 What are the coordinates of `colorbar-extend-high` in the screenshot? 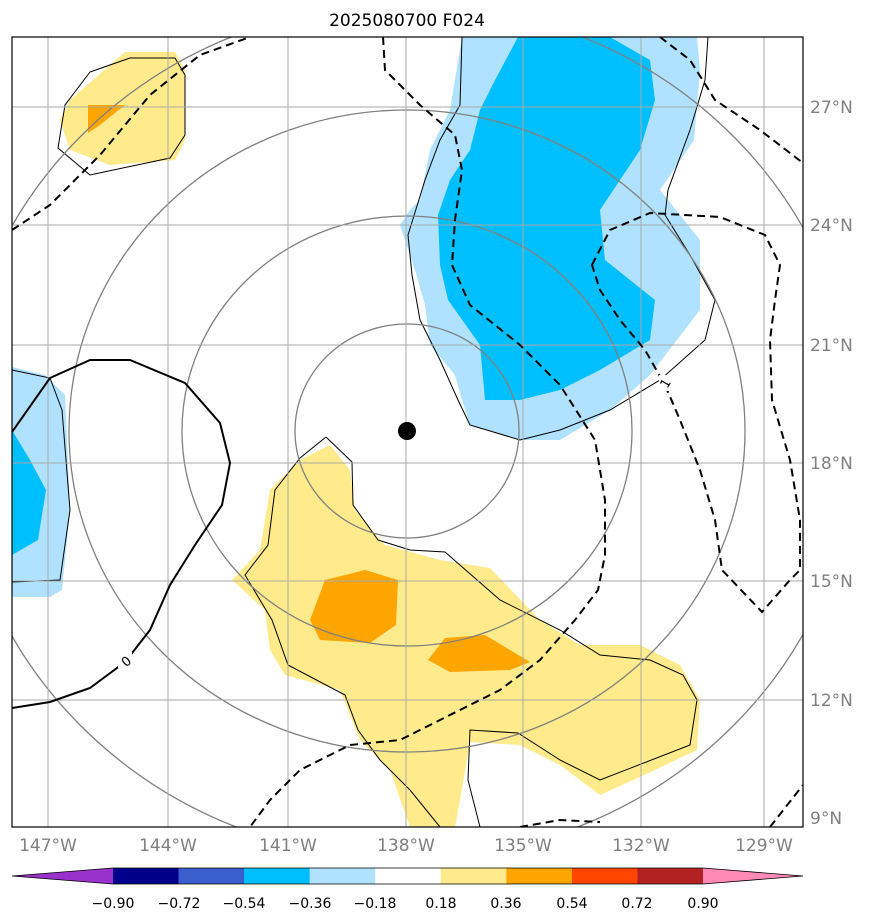 It's located at (753, 876).